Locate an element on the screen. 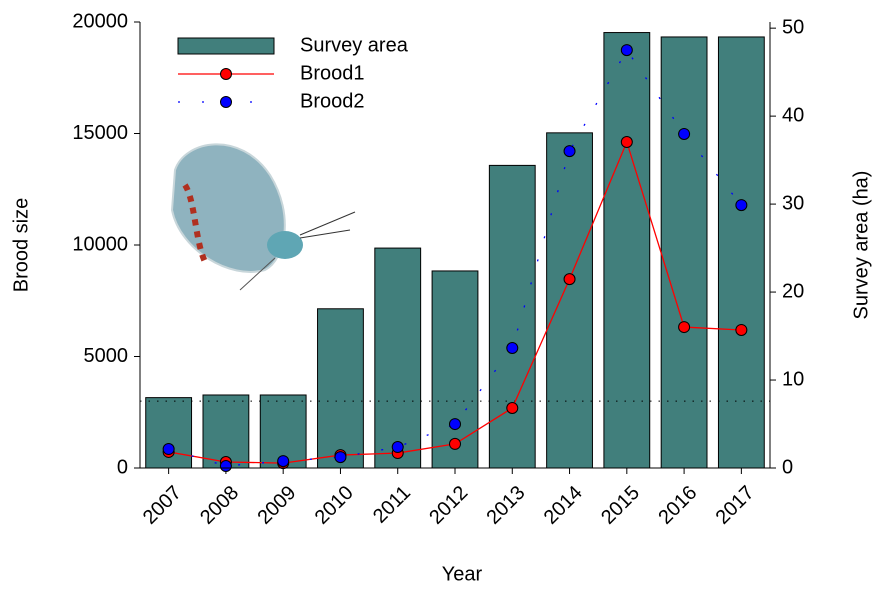 This screenshot has width=872, height=595. x-tick-label: 2015 is located at coordinates (620, 505).